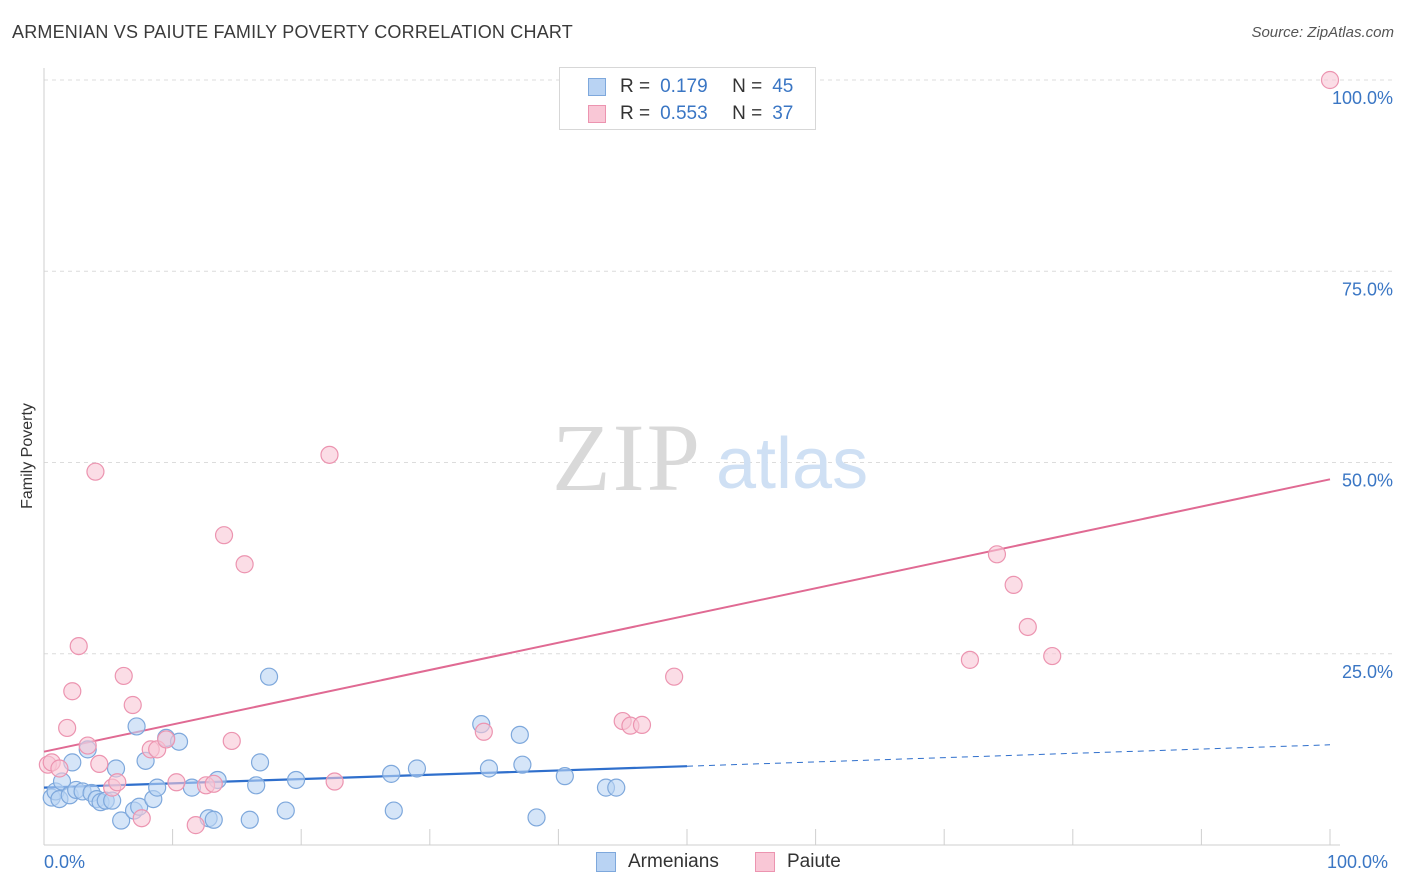 The width and height of the screenshot is (1406, 892). What do you see at coordinates (710, 457) in the screenshot?
I see `watermark: ZIP atlas` at bounding box center [710, 457].